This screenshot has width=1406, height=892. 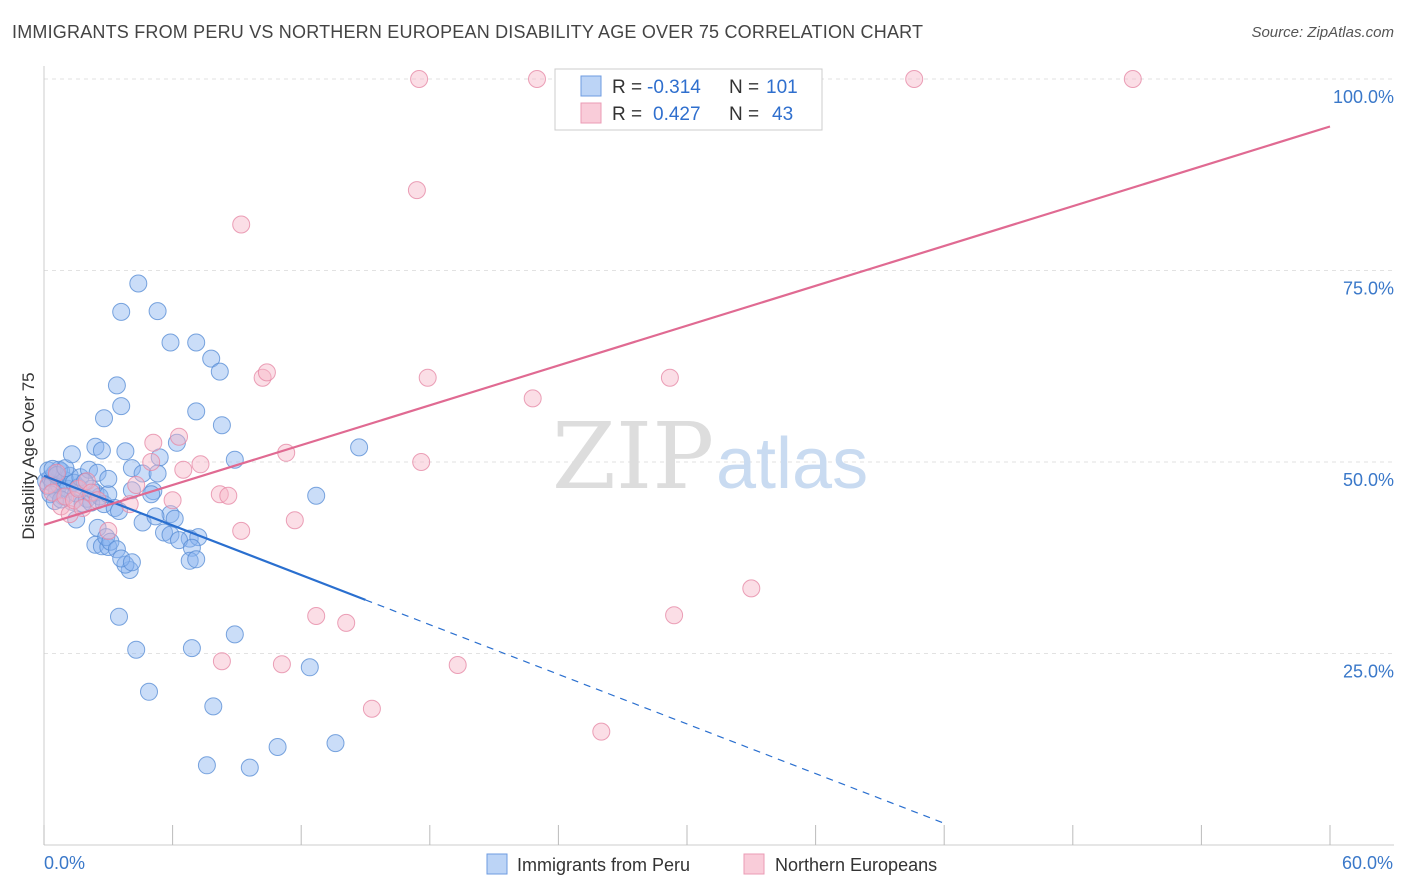 I want to click on trend-extension-series0, so click(x=655, y=711).